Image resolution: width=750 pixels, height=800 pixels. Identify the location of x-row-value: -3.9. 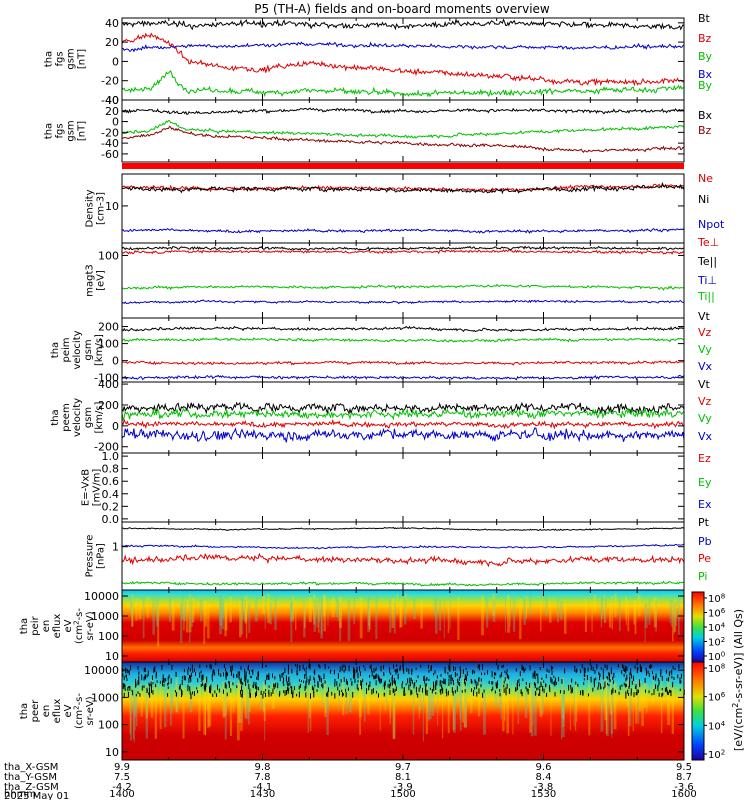
(403, 787).